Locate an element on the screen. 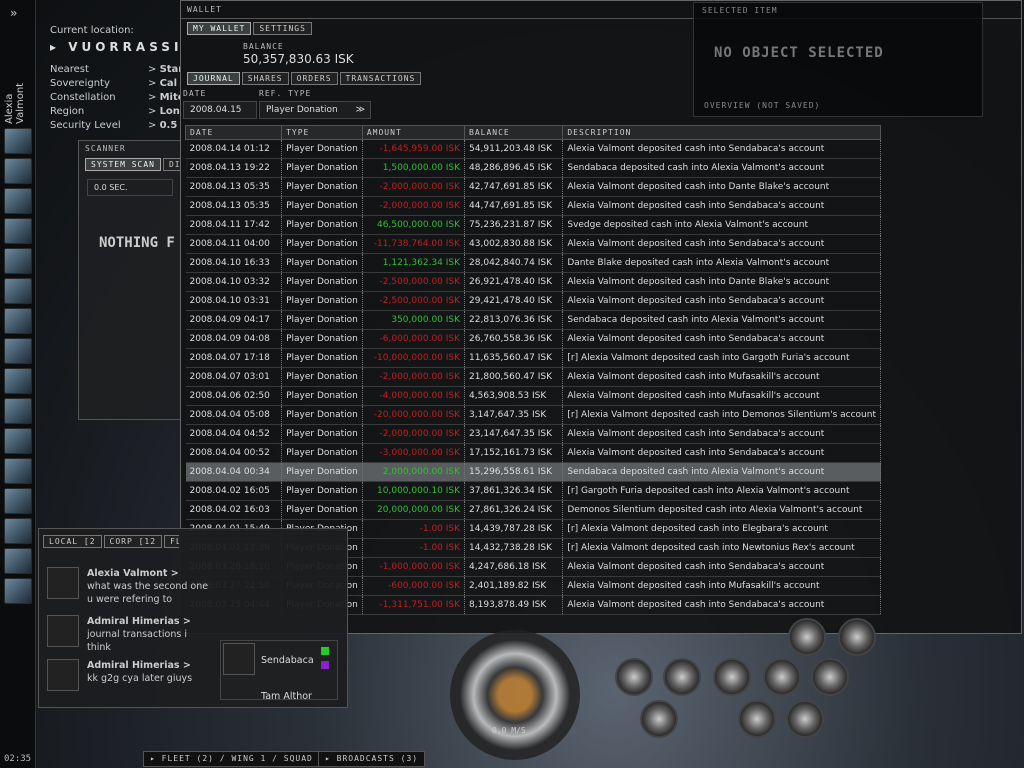 The height and width of the screenshot is (768, 1024). tab-system-scan: SYSTEM SCAN is located at coordinates (123, 164).